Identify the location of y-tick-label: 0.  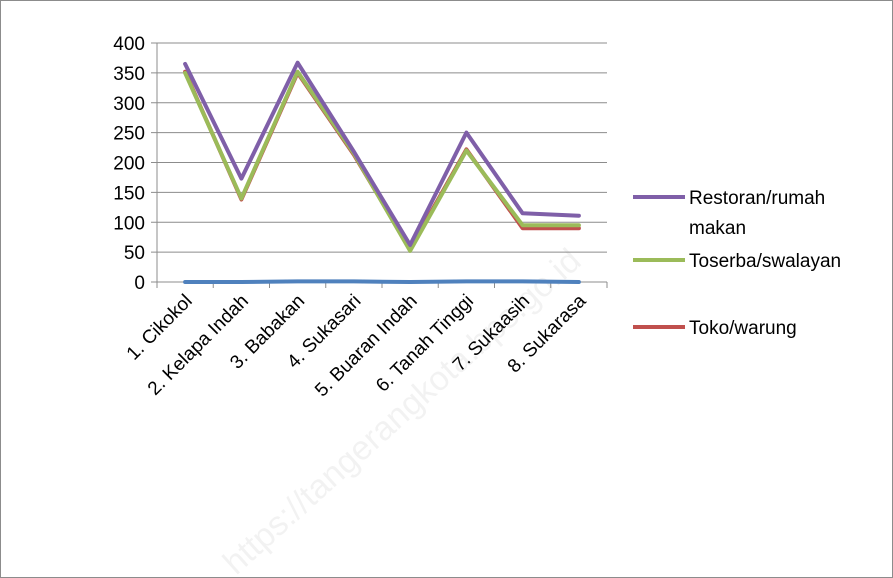
(139, 283).